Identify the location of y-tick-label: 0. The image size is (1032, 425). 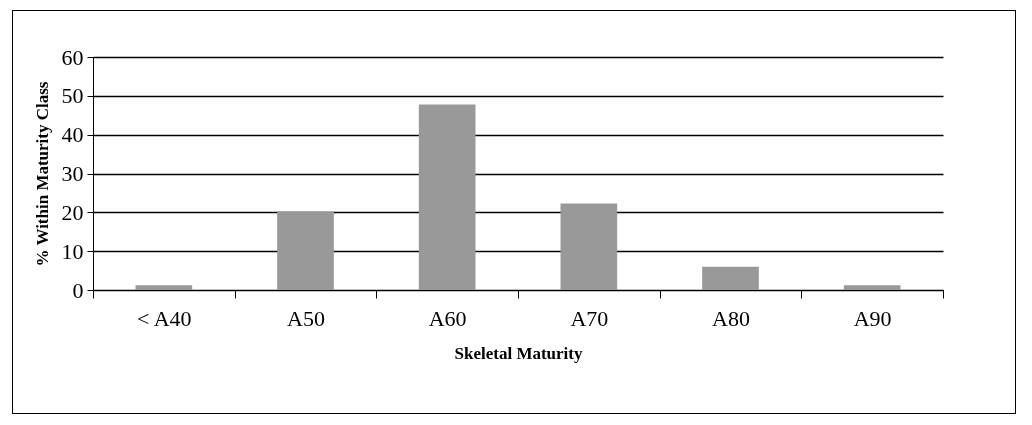
(78, 290).